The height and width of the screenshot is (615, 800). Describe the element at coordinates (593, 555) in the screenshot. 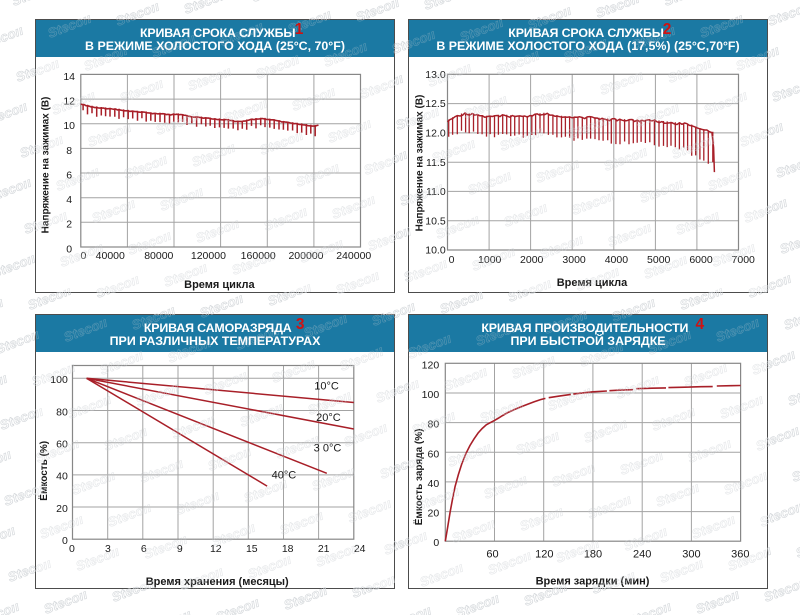

I see `svg-text: 180` at that location.